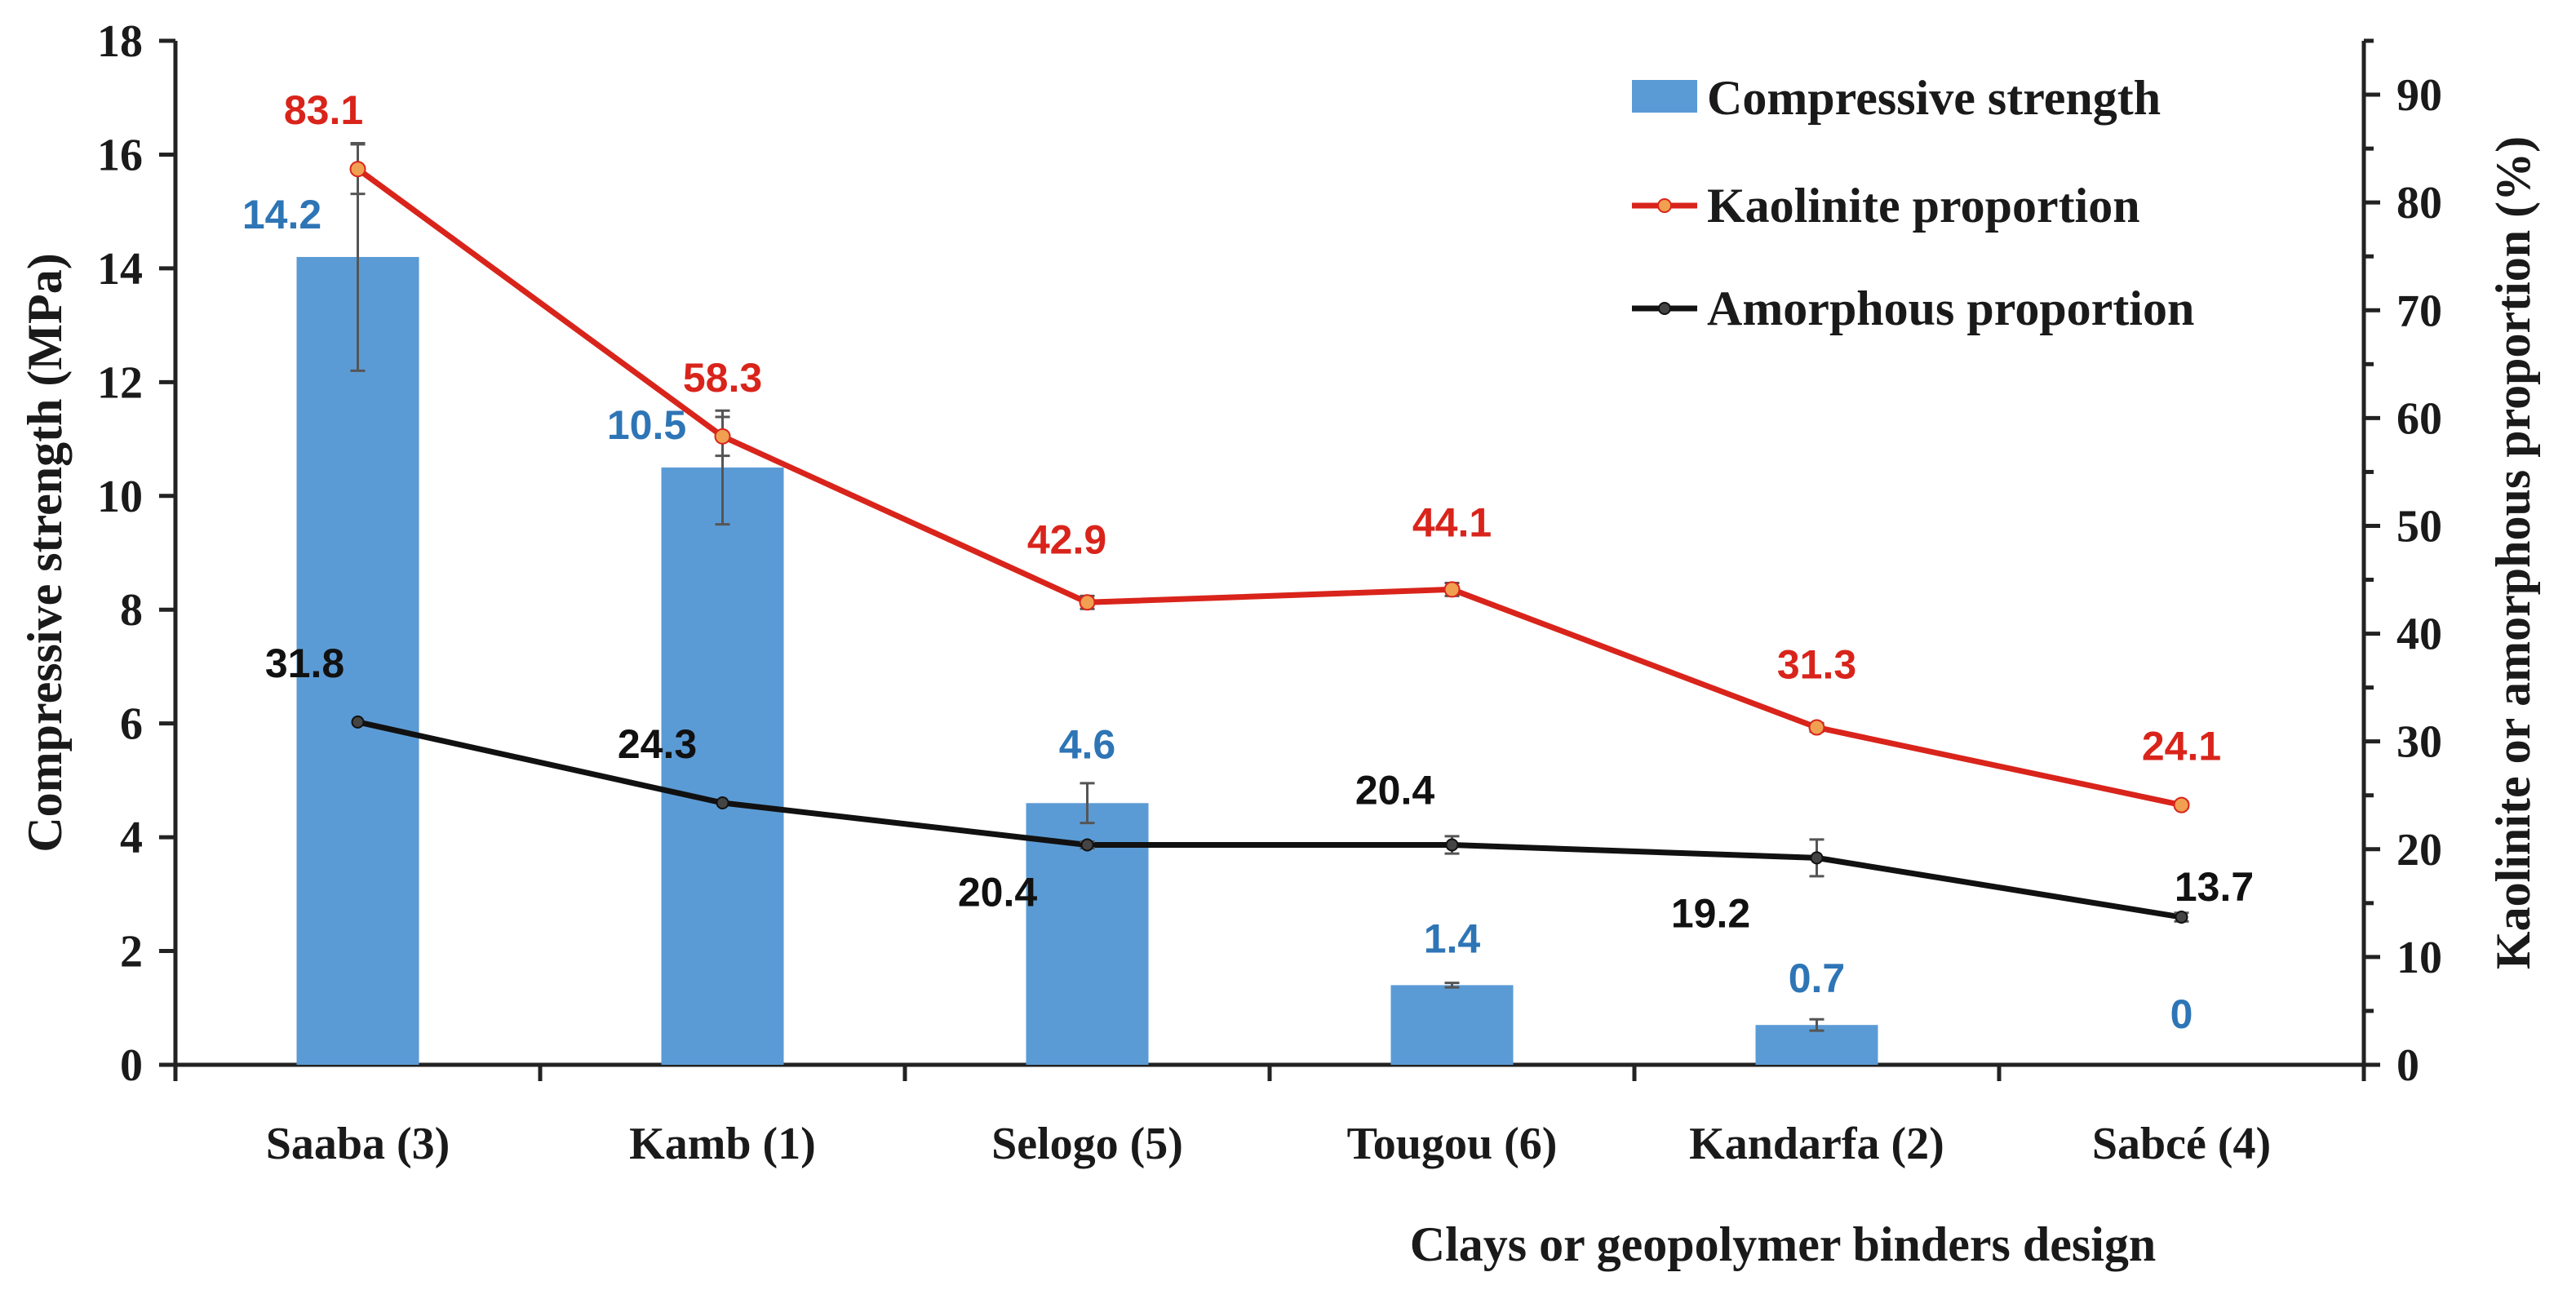  What do you see at coordinates (1270, 819) in the screenshot?
I see `amorphous-line` at bounding box center [1270, 819].